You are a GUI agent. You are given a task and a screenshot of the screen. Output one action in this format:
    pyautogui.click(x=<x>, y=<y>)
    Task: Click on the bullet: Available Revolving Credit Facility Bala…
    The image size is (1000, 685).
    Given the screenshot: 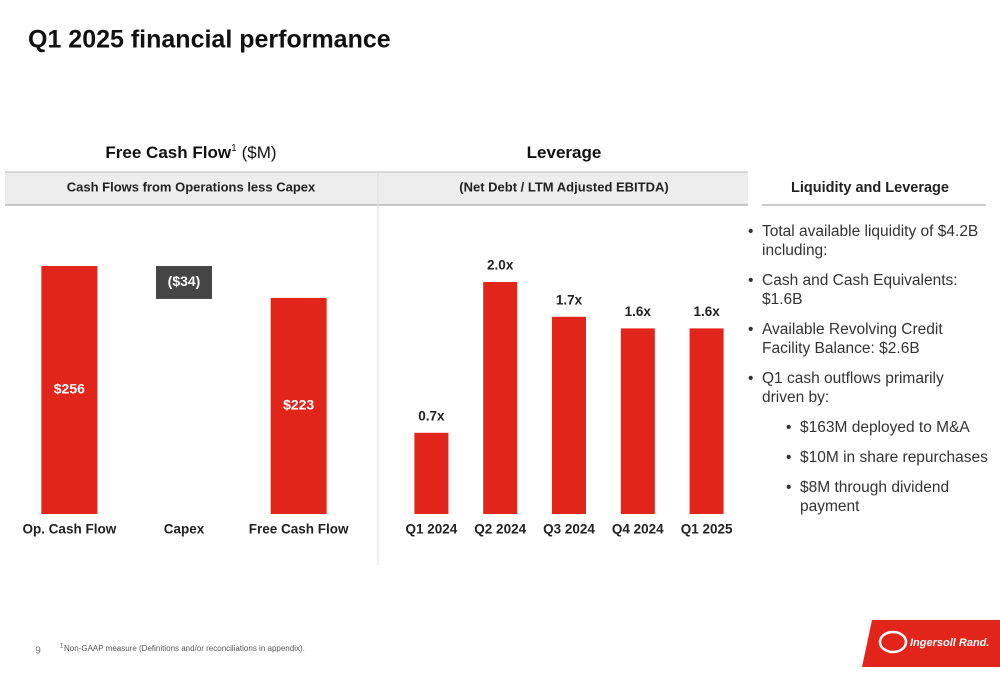 What is the action you would take?
    pyautogui.click(x=868, y=339)
    